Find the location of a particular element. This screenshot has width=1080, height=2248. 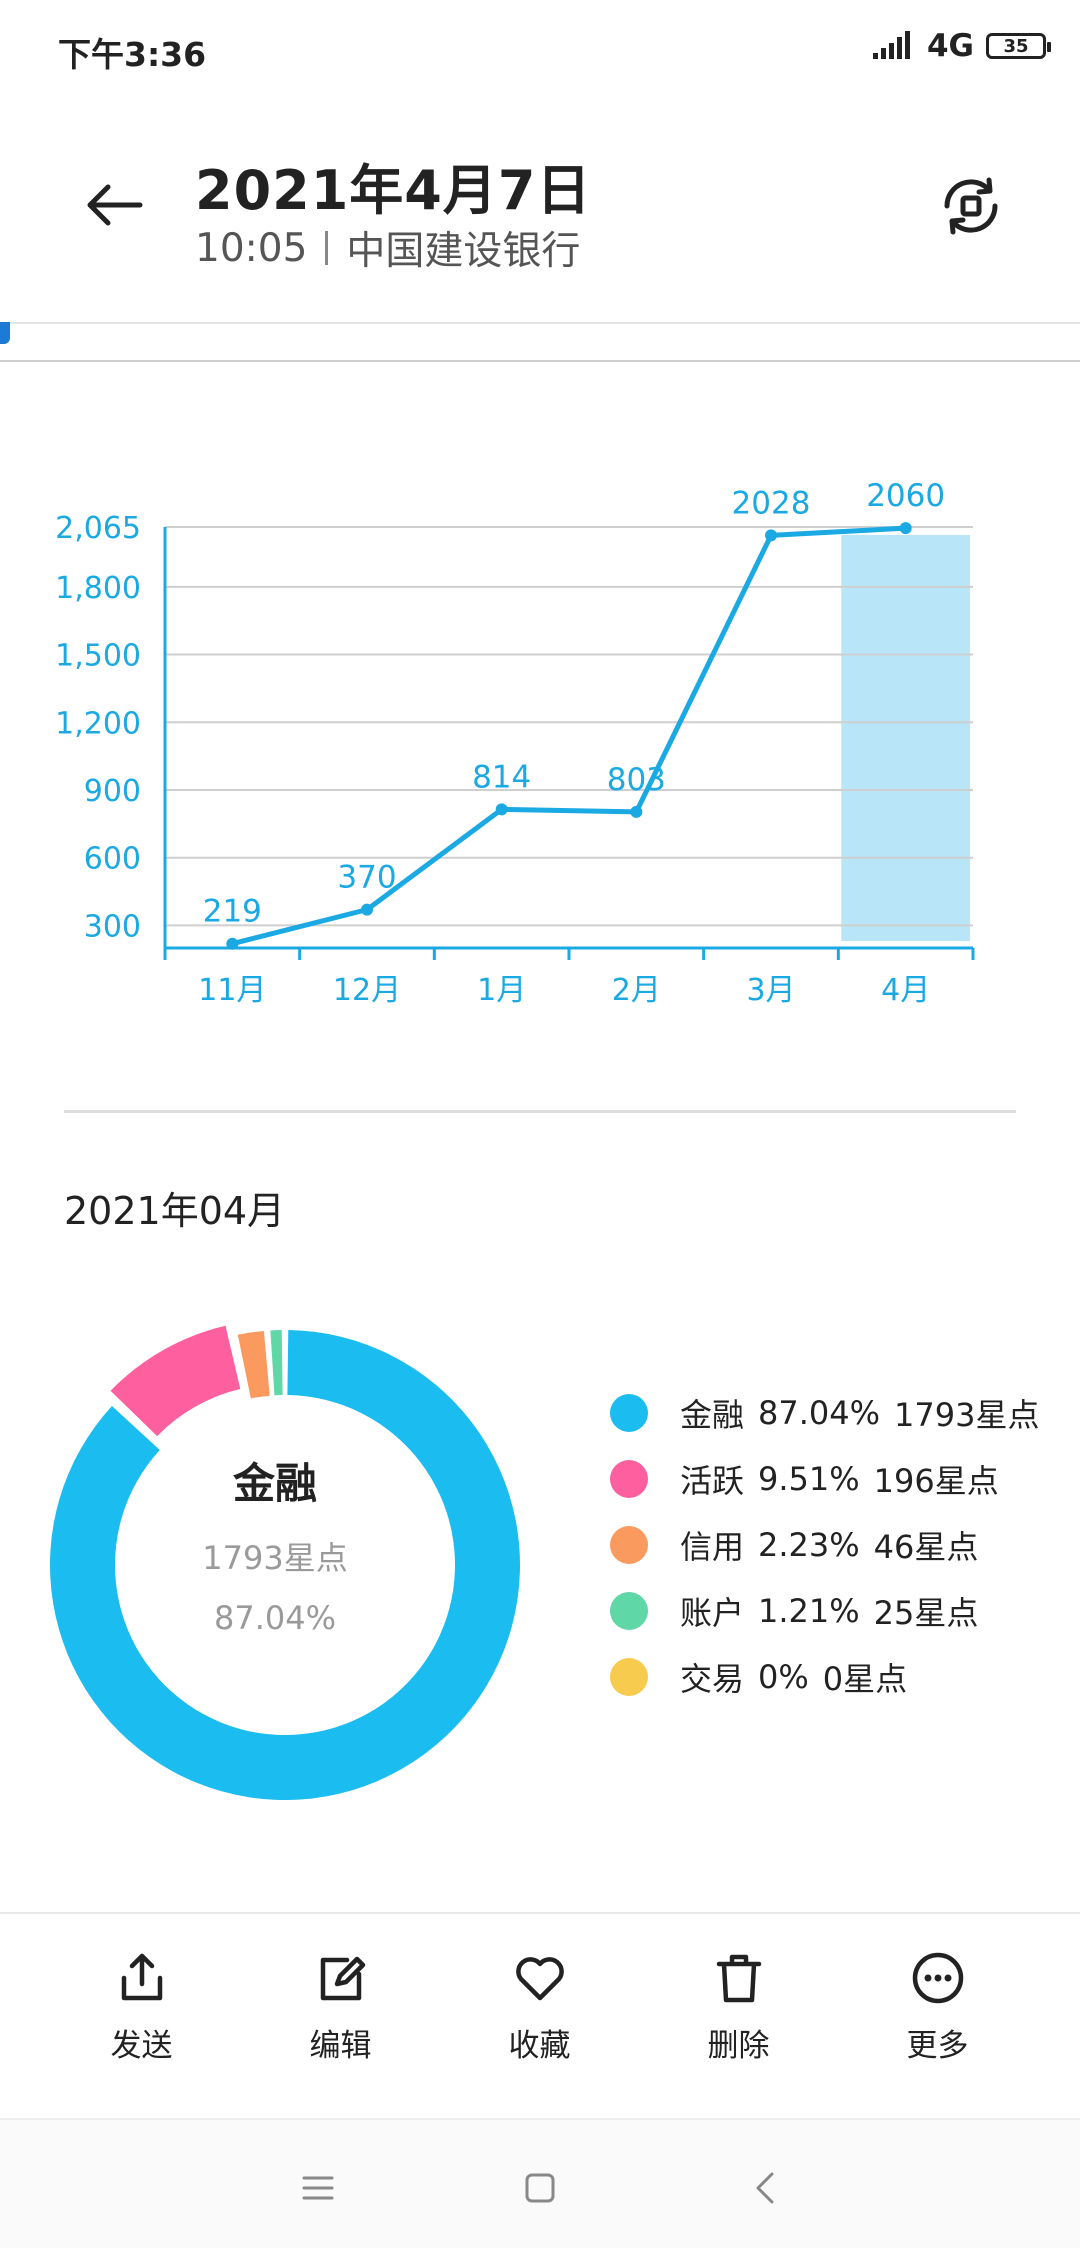

donut-center-percent: 87.04% is located at coordinates (274, 1618).